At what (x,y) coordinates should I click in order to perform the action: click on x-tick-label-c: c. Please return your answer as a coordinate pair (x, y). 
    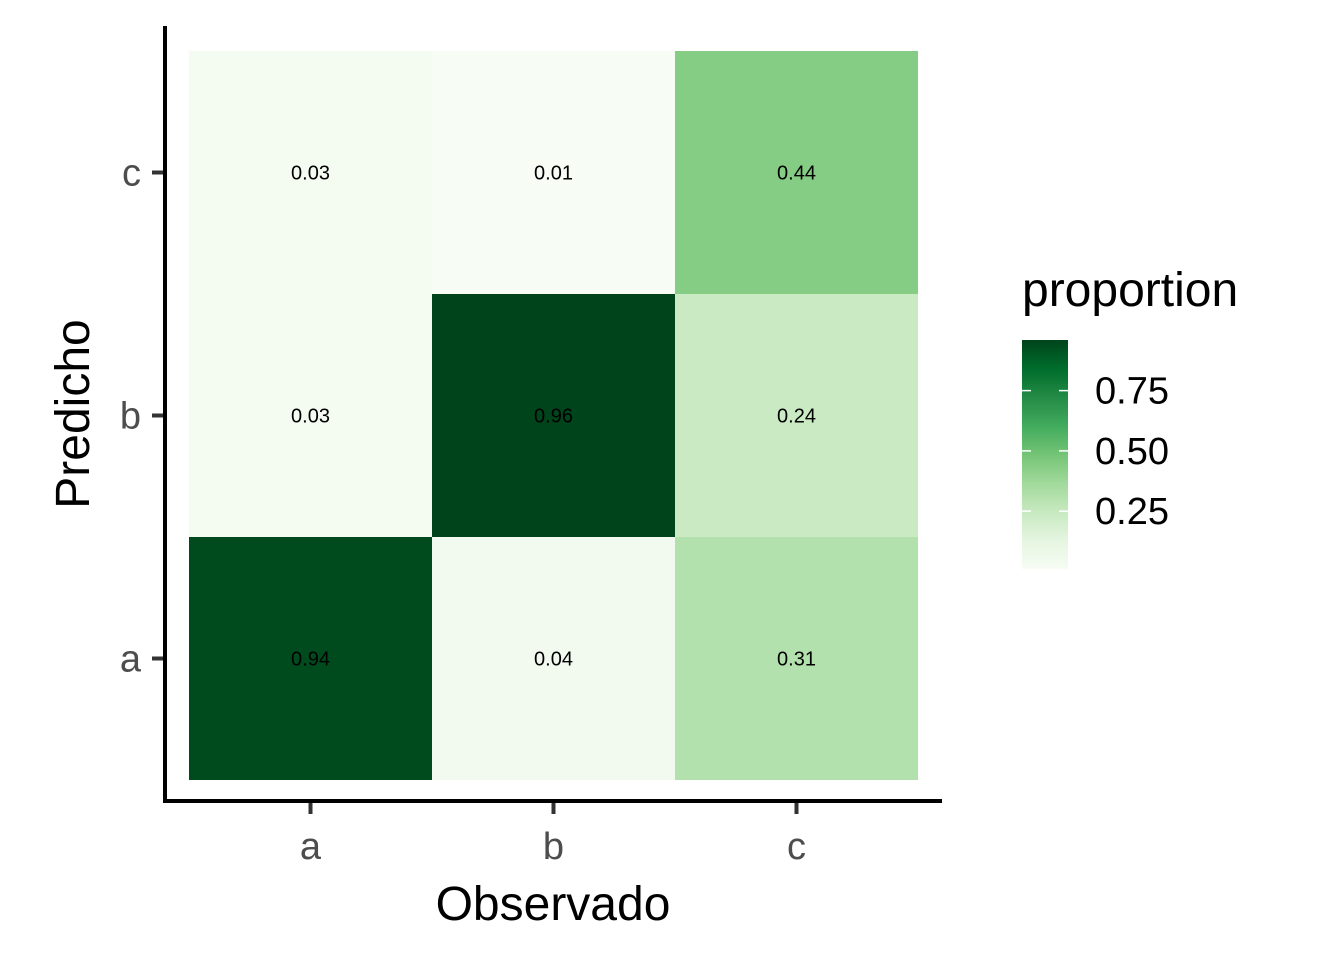
    Looking at the image, I should click on (796, 847).